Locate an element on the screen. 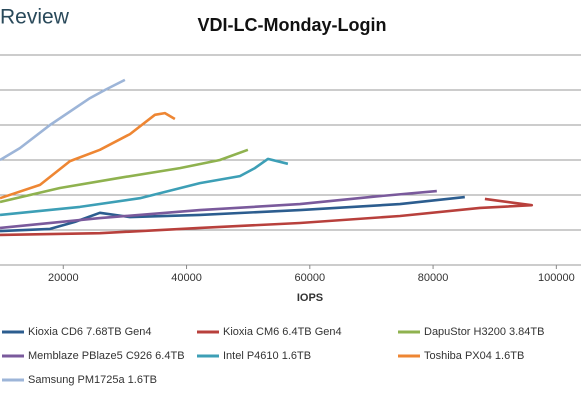 Image resolution: width=585 pixels, height=401 pixels. x-tick-label: 60000 is located at coordinates (310, 278).